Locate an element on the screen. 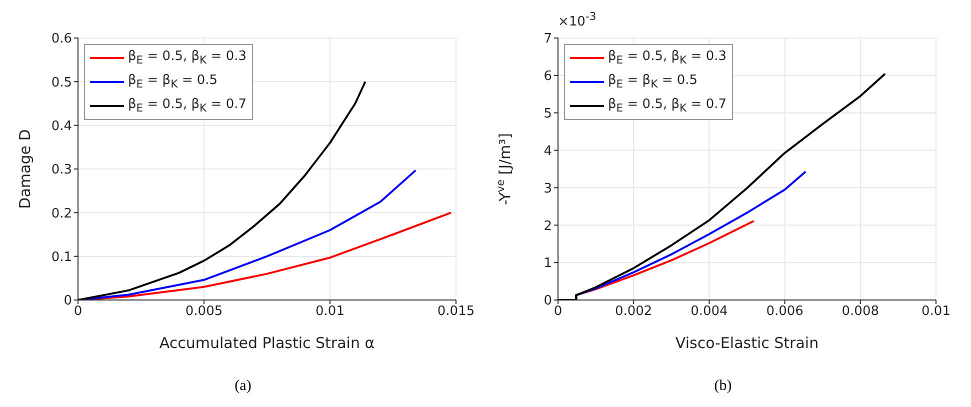 This screenshot has height=407, width=971. y-tick-label: 0.3 is located at coordinates (61, 170).